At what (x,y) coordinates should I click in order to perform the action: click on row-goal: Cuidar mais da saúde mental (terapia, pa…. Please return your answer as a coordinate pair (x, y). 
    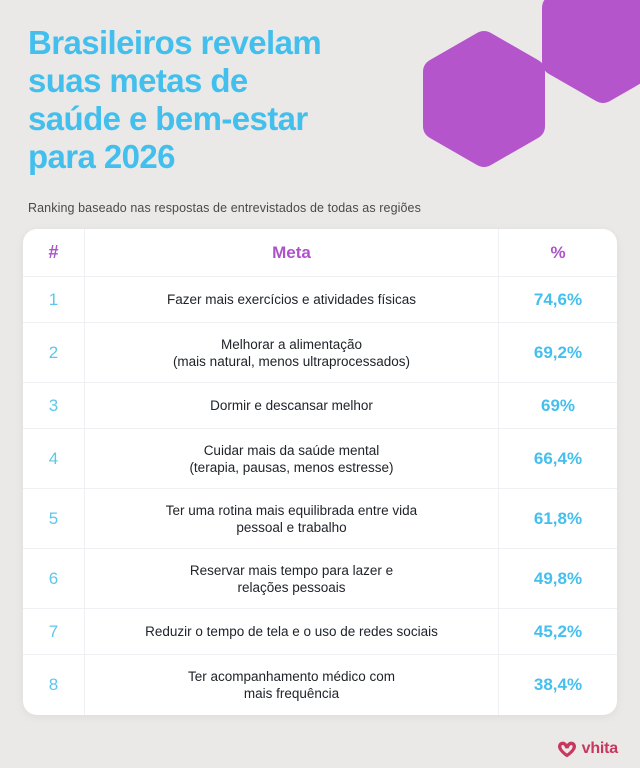
    Looking at the image, I should click on (292, 458).